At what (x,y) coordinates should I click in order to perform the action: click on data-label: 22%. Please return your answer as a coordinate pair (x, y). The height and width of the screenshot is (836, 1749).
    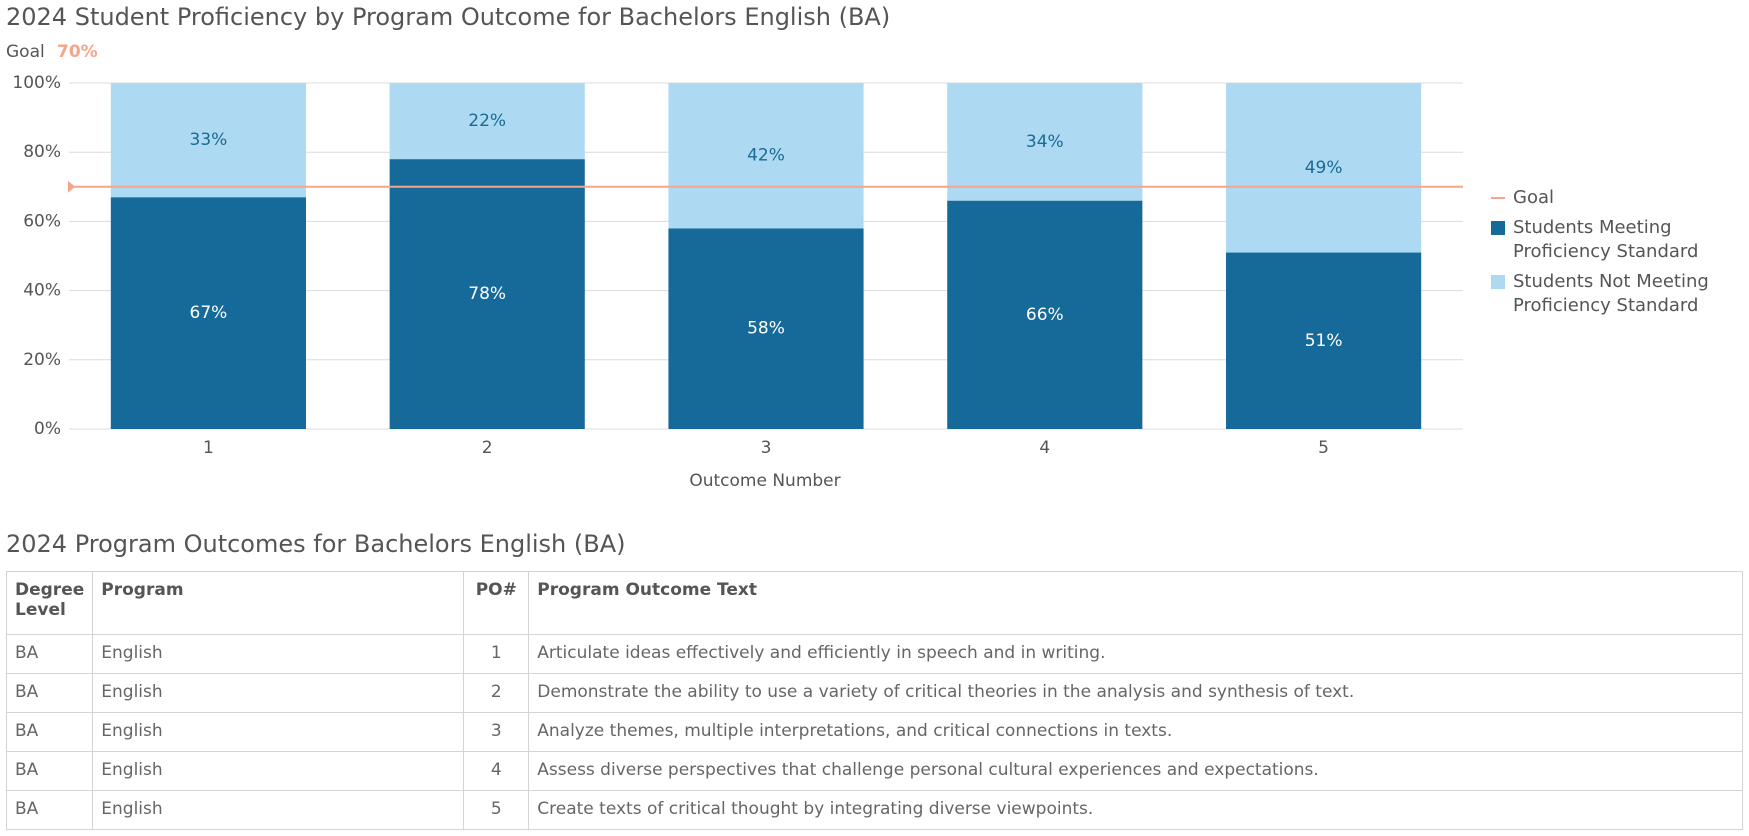
    Looking at the image, I should click on (487, 121).